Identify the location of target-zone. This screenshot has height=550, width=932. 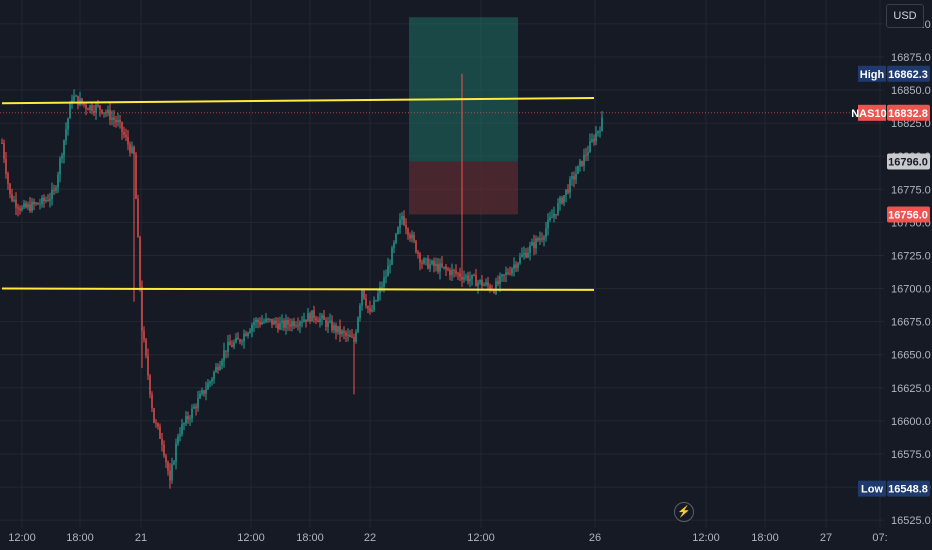
(463, 89).